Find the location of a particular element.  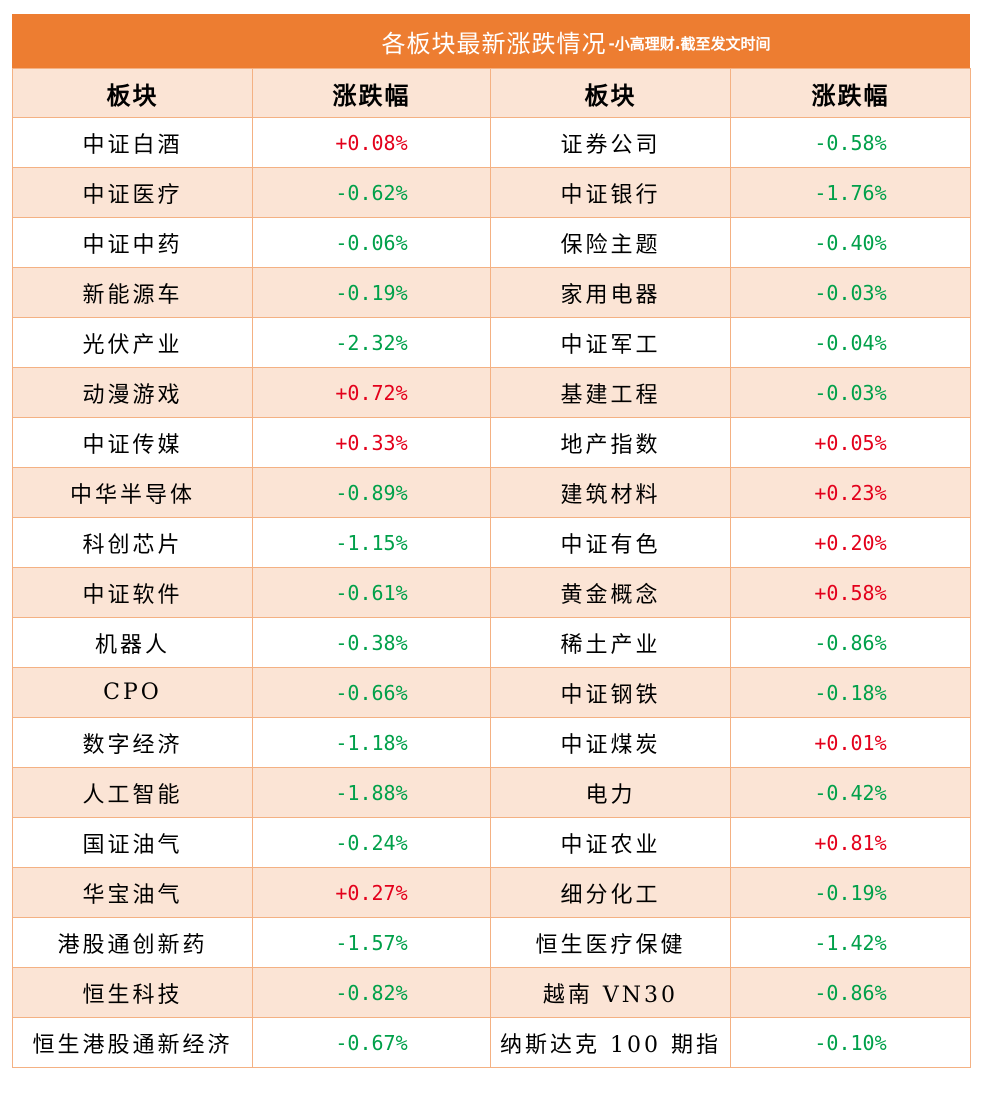

change-value-right: -0.40% is located at coordinates (850, 242).